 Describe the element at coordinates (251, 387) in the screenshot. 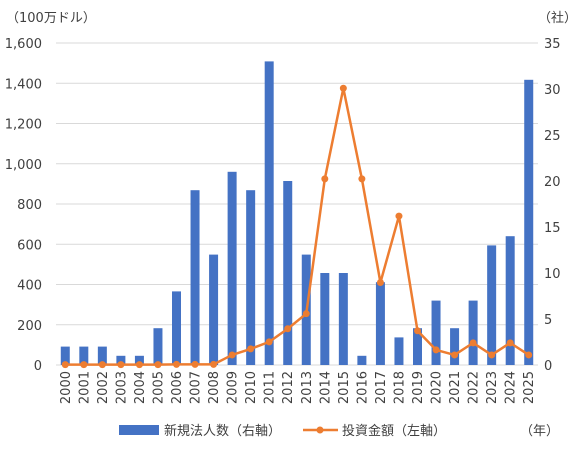

I see `x-axis-tick-label: 2010` at that location.